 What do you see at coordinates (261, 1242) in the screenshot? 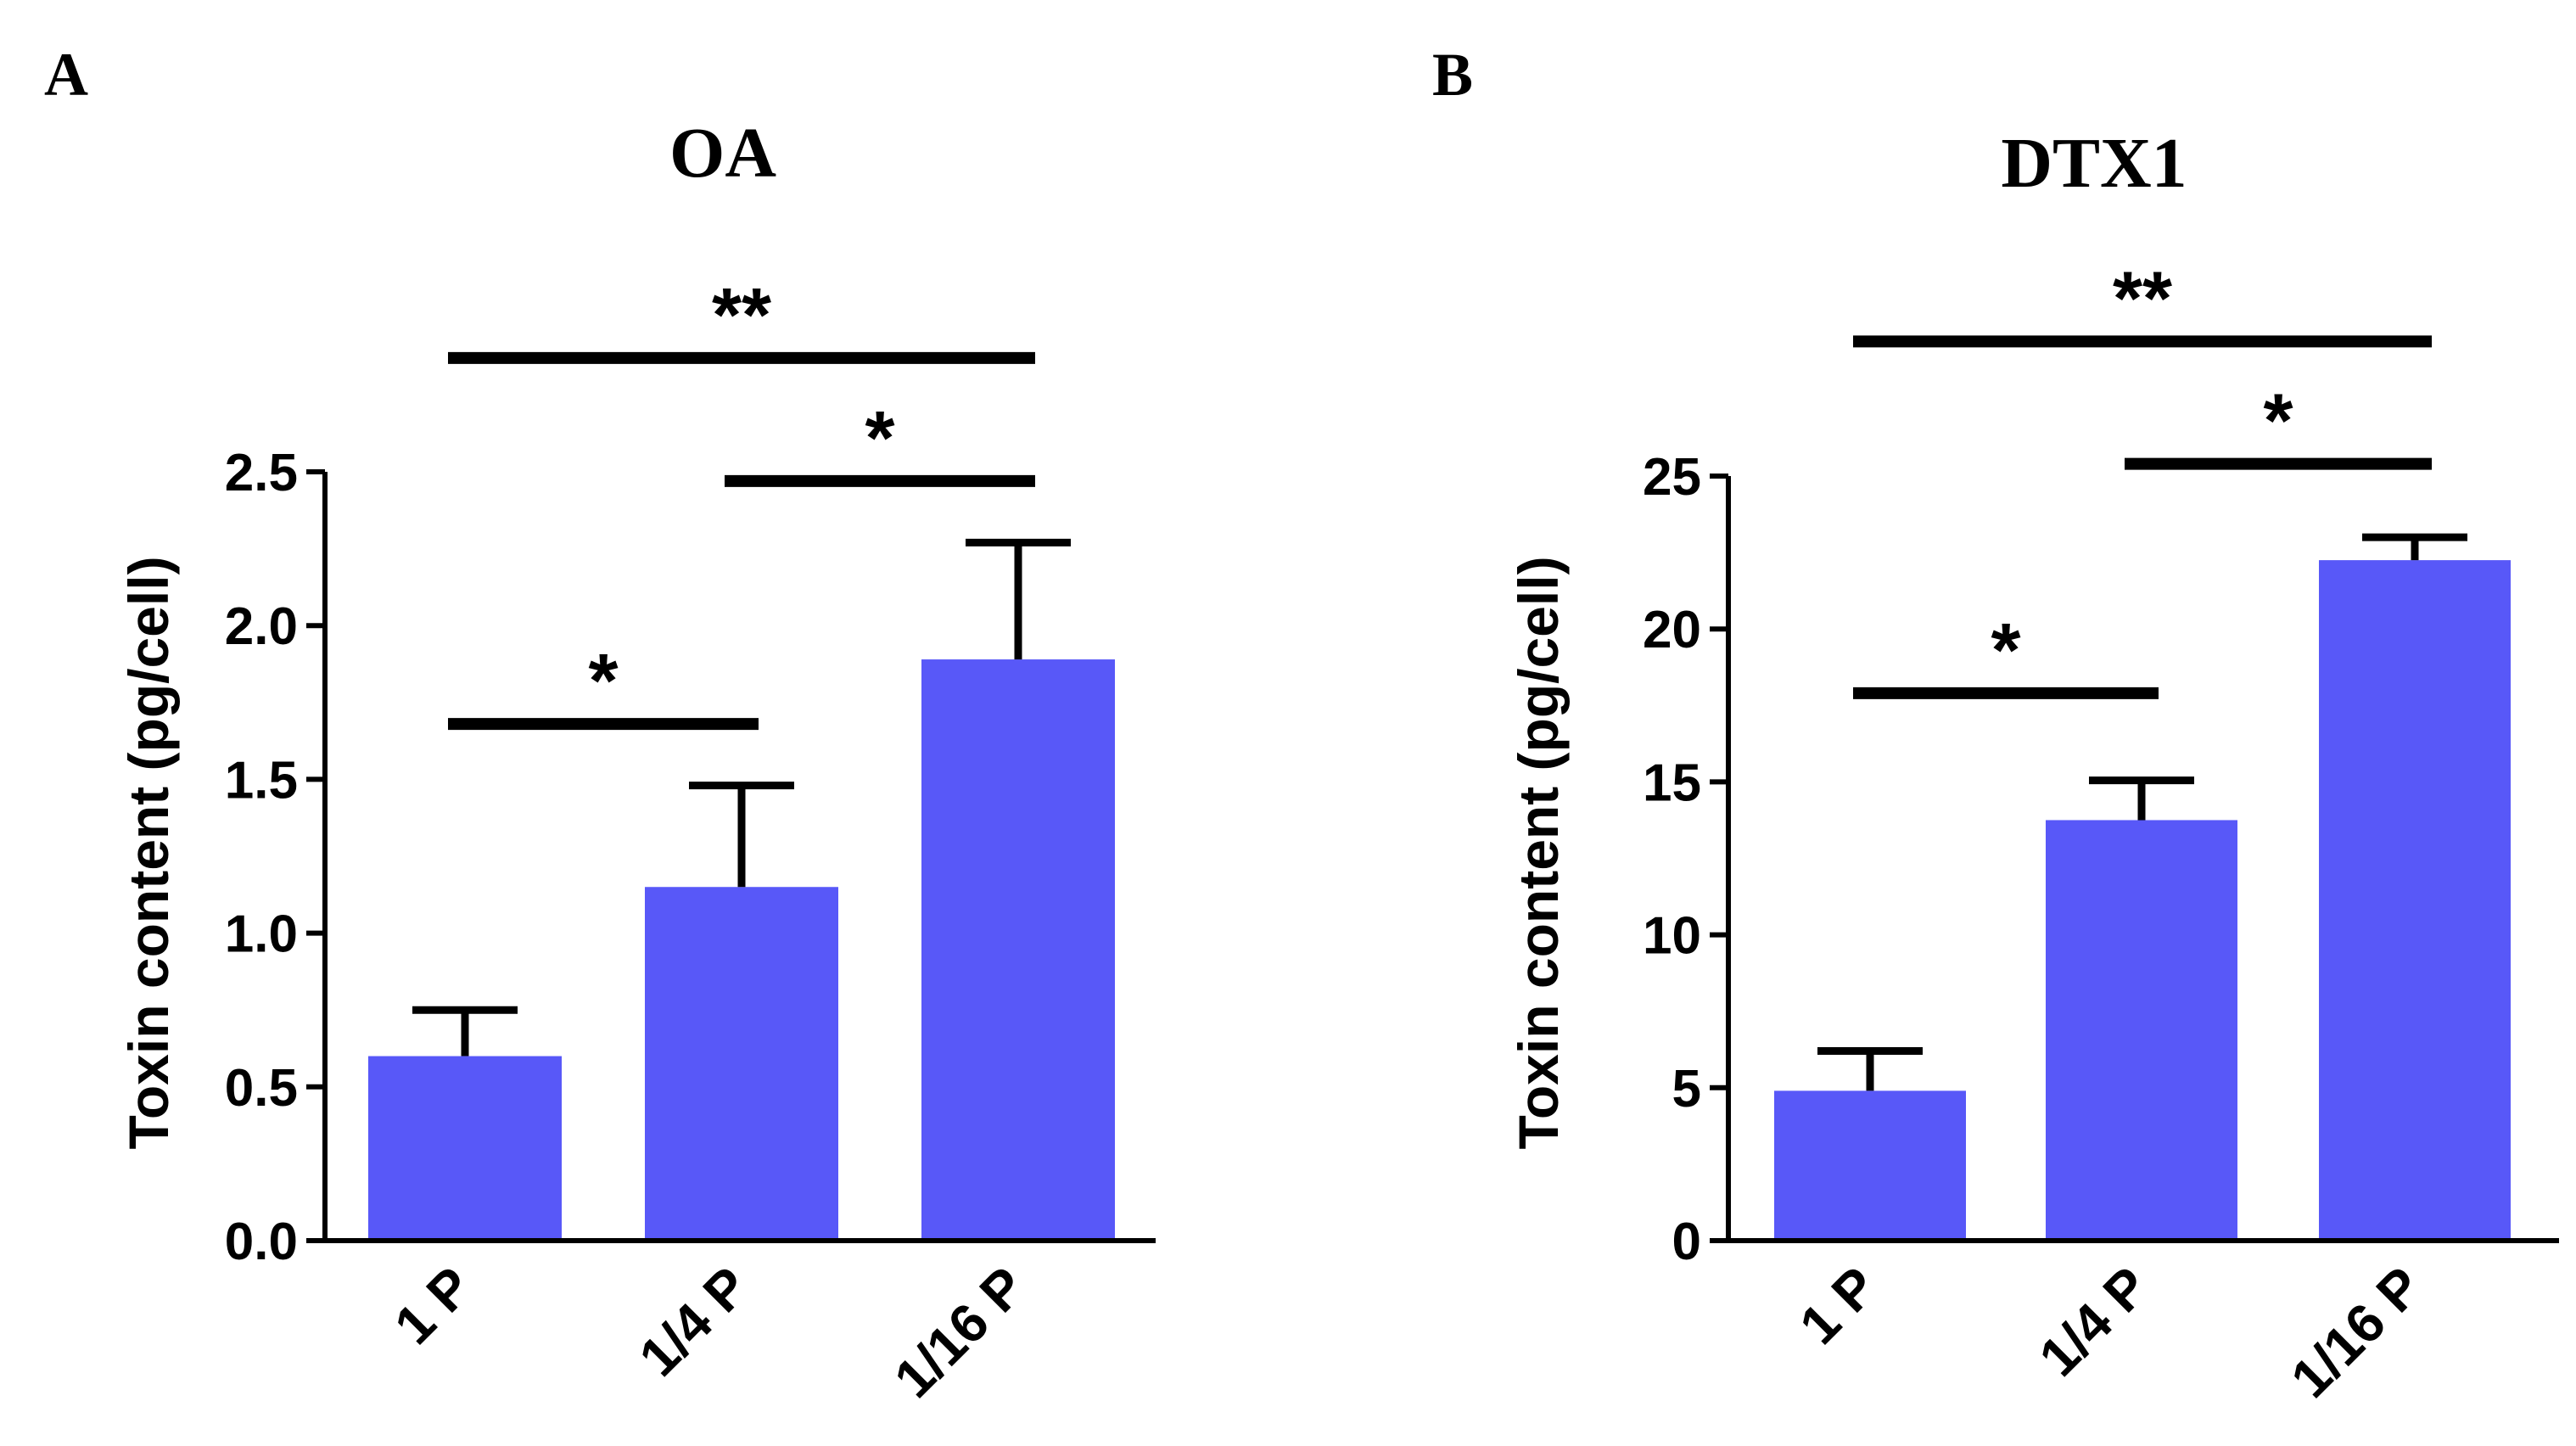
I see `y-tick-label: 0.0` at bounding box center [261, 1242].